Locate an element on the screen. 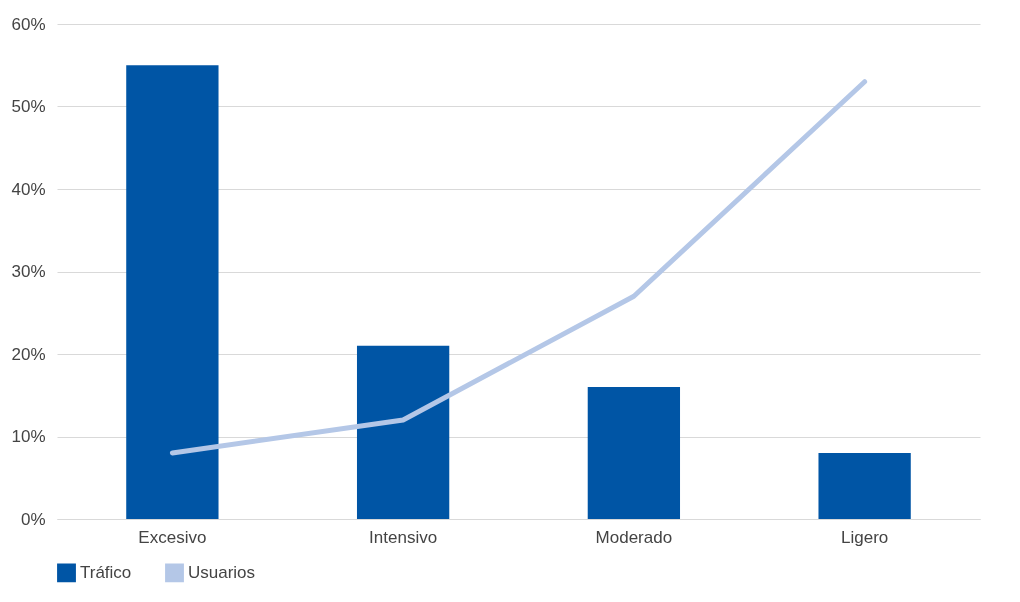  y-tick-label: 30% is located at coordinates (28, 271).